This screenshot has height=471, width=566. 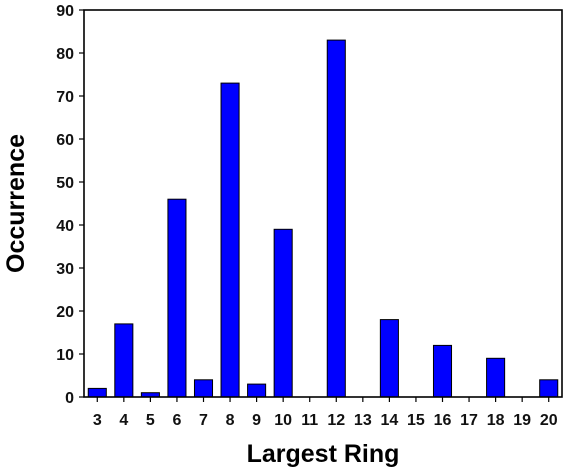 What do you see at coordinates (70, 205) in the screenshot?
I see `y-axis-ticks: 0 10 20 30 40 50 60 70 80 90` at bounding box center [70, 205].